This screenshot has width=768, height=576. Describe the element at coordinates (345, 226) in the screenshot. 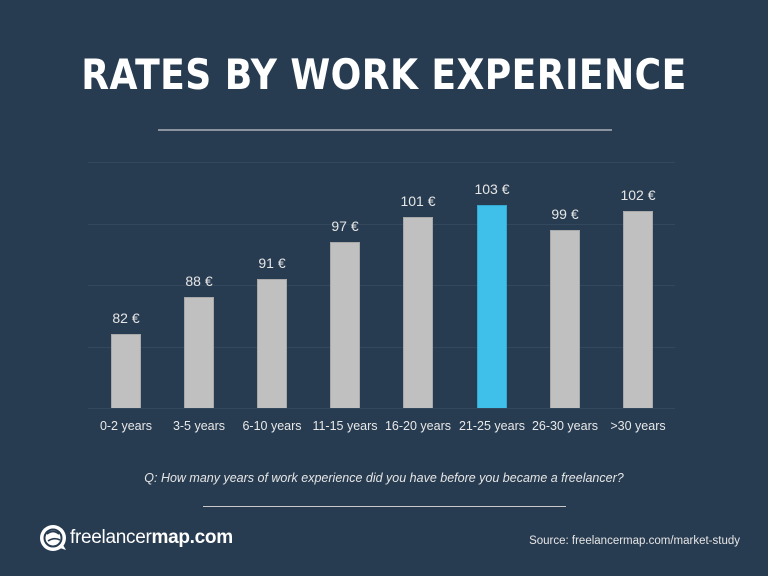

I see `bar-value-label: 97 €` at that location.